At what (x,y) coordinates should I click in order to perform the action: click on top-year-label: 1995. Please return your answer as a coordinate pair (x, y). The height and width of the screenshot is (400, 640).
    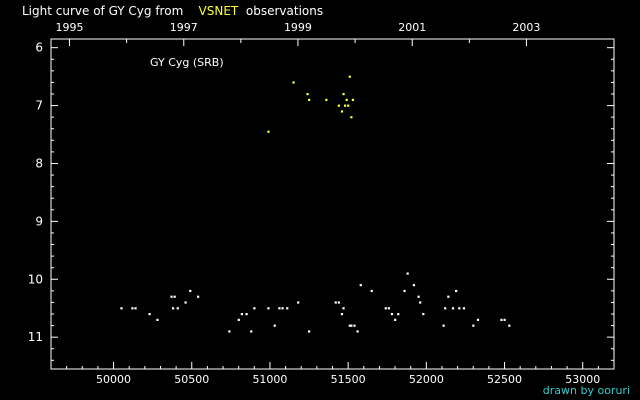
    Looking at the image, I should click on (69, 27).